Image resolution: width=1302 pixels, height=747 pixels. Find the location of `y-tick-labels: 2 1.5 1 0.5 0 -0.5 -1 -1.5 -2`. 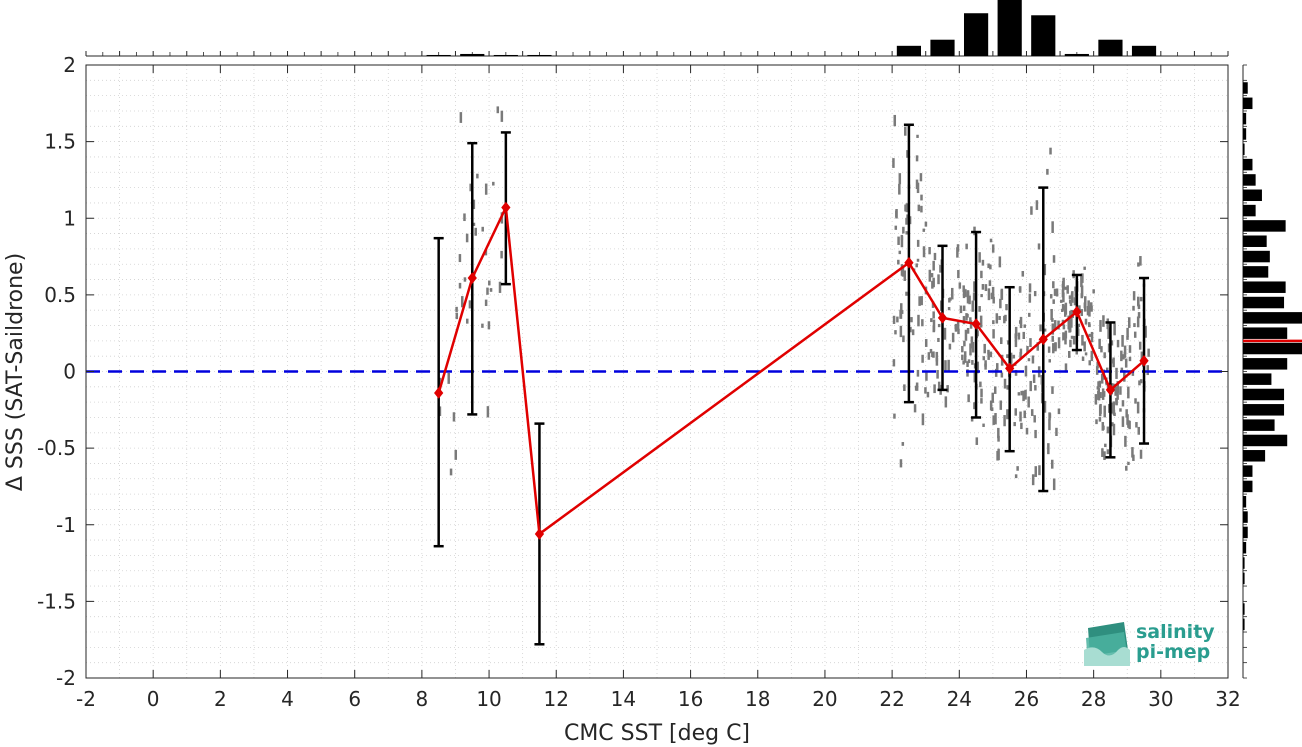

y-tick-labels: 2 1.5 1 0.5 0 -0.5 -1 -1.5 -2 is located at coordinates (56, 371).